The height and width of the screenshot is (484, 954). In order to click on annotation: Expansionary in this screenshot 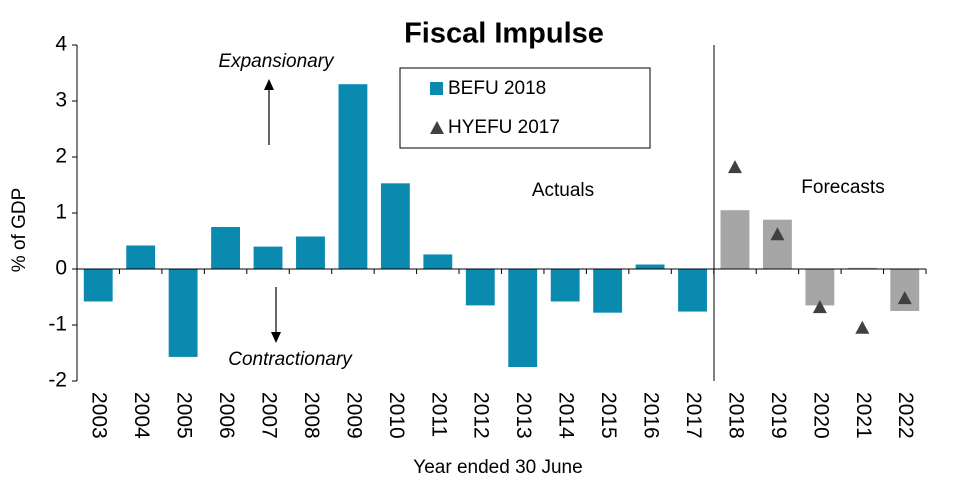, I will do `click(276, 61)`.